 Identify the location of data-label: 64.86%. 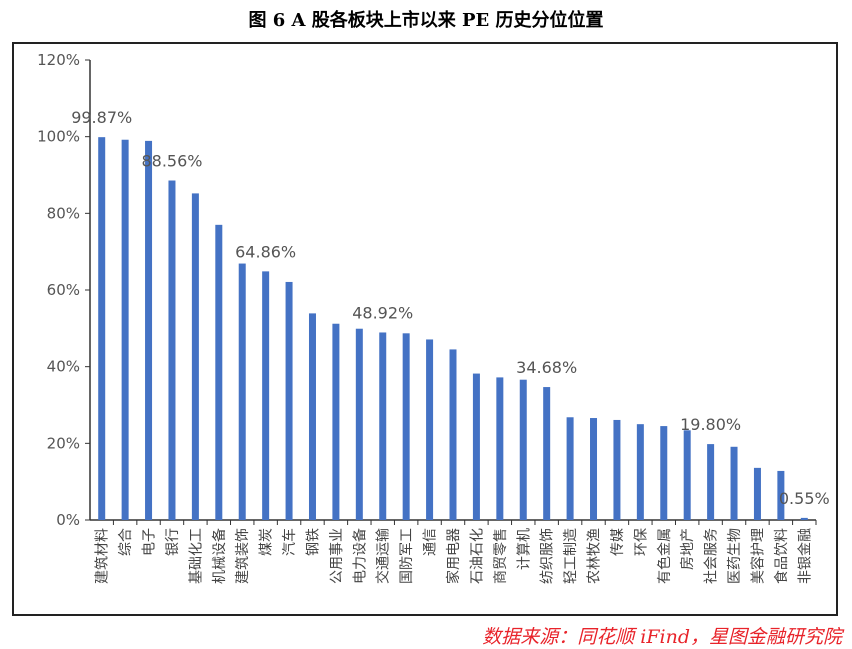
(265, 251).